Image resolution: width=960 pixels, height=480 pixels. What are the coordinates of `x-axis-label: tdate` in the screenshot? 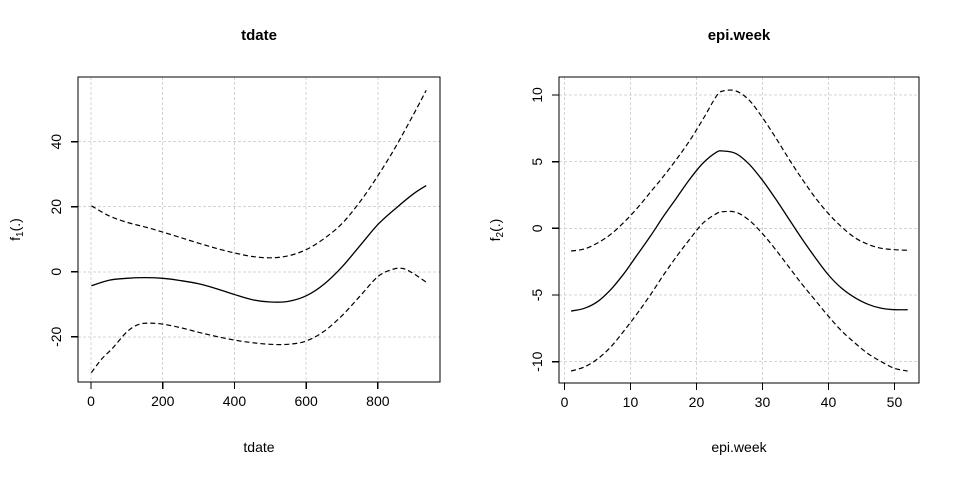 It's located at (258, 447).